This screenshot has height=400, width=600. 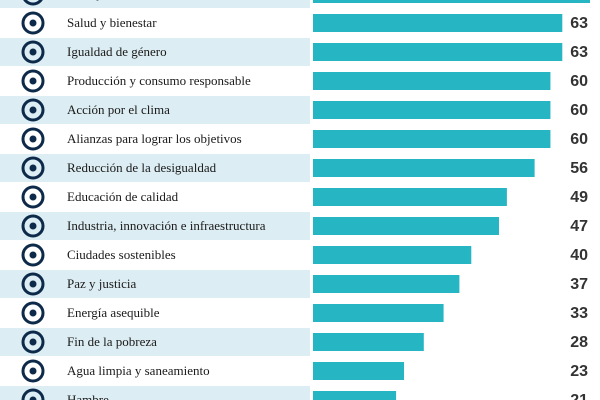 I want to click on category-label: Ciudades sostenibles, so click(x=121, y=254).